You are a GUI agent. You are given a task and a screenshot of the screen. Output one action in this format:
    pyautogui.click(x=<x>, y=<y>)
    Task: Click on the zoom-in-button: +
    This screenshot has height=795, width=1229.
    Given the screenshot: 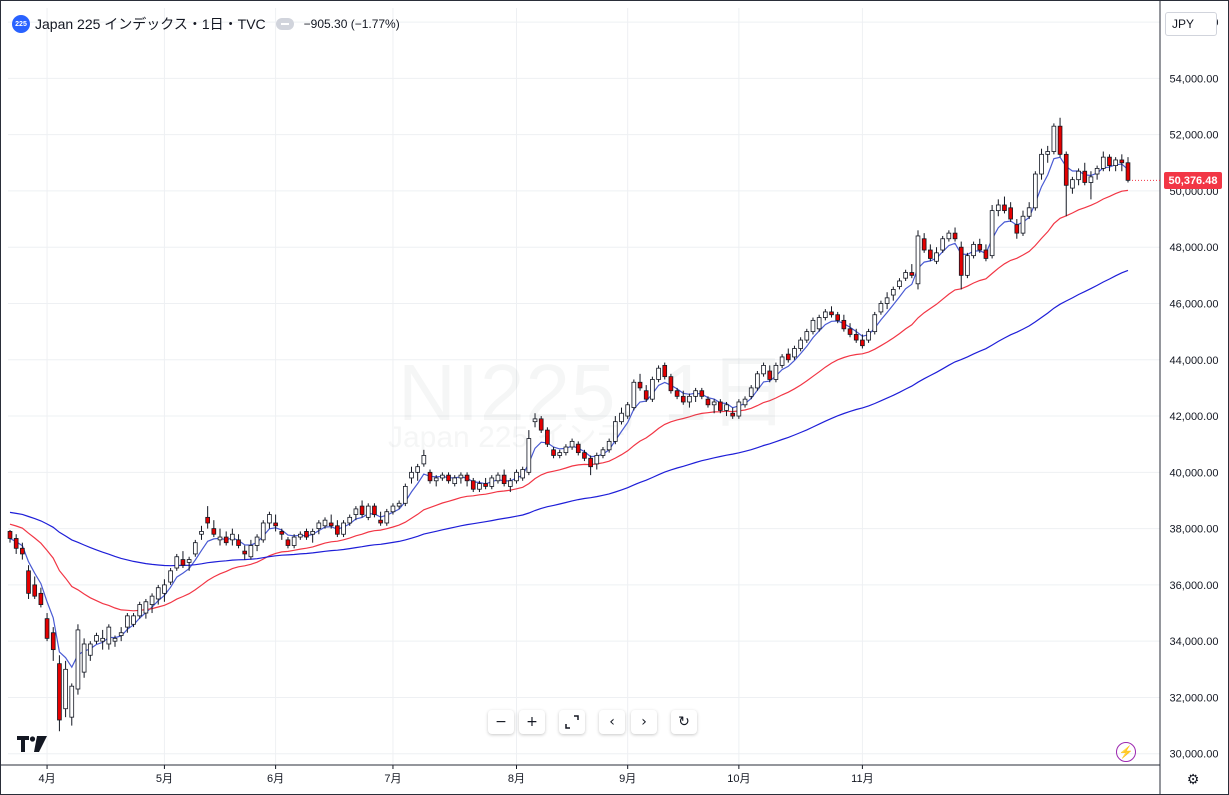 What is the action you would take?
    pyautogui.click(x=532, y=722)
    